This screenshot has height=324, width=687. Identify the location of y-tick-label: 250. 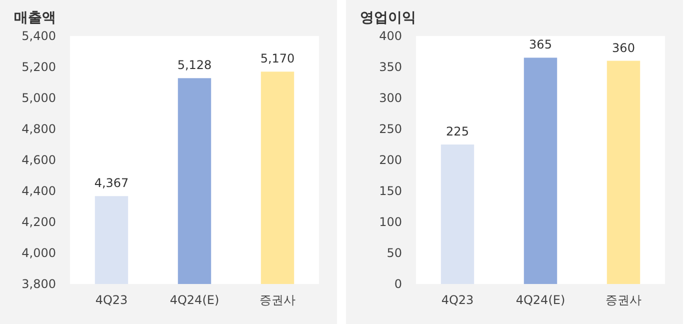
(390, 129).